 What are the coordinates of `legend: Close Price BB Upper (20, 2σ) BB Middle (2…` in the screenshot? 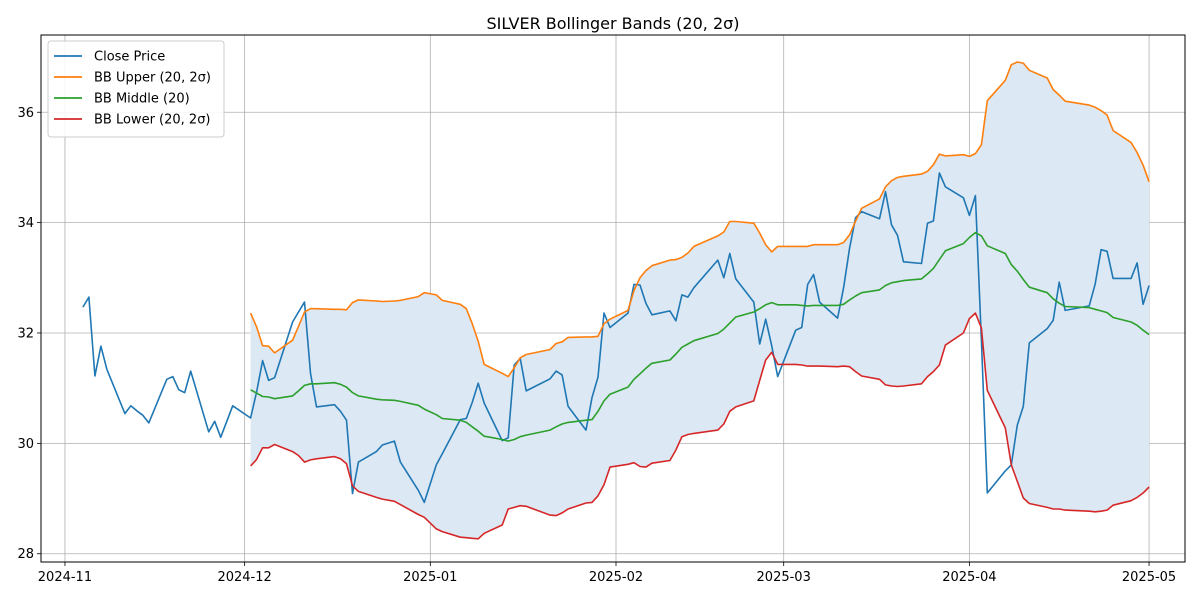 It's located at (136, 89).